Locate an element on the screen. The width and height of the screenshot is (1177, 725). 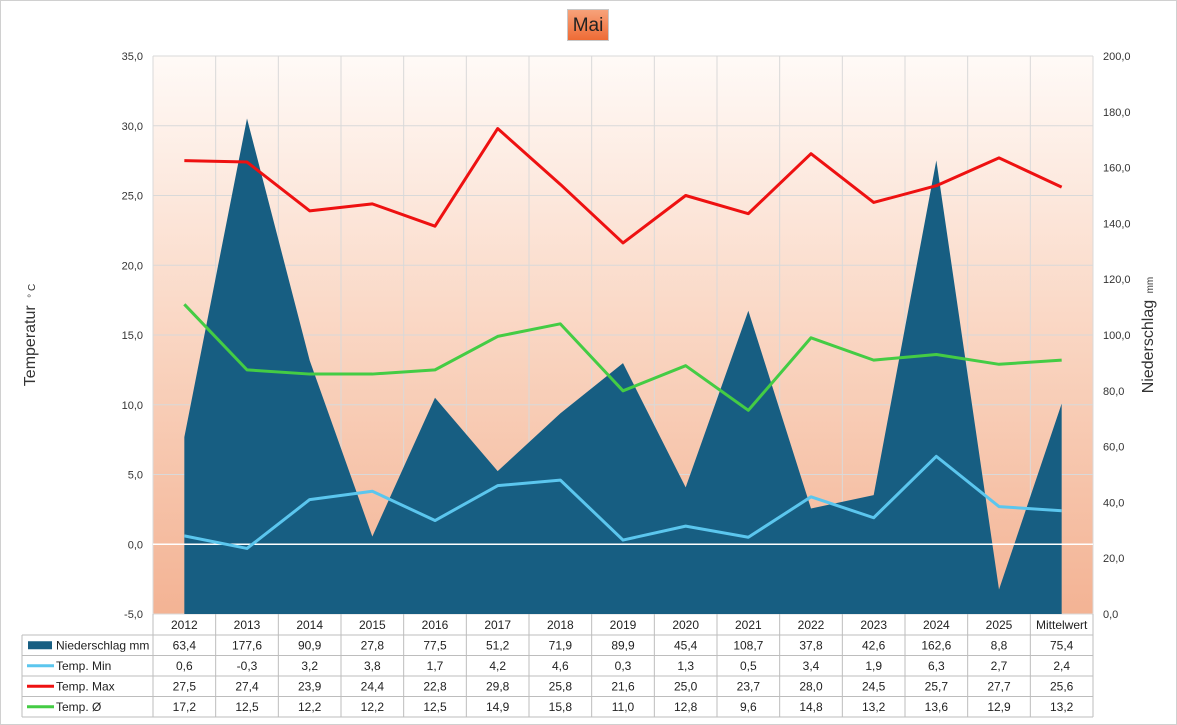
left-tick-label: 0,0 is located at coordinates (135, 545).